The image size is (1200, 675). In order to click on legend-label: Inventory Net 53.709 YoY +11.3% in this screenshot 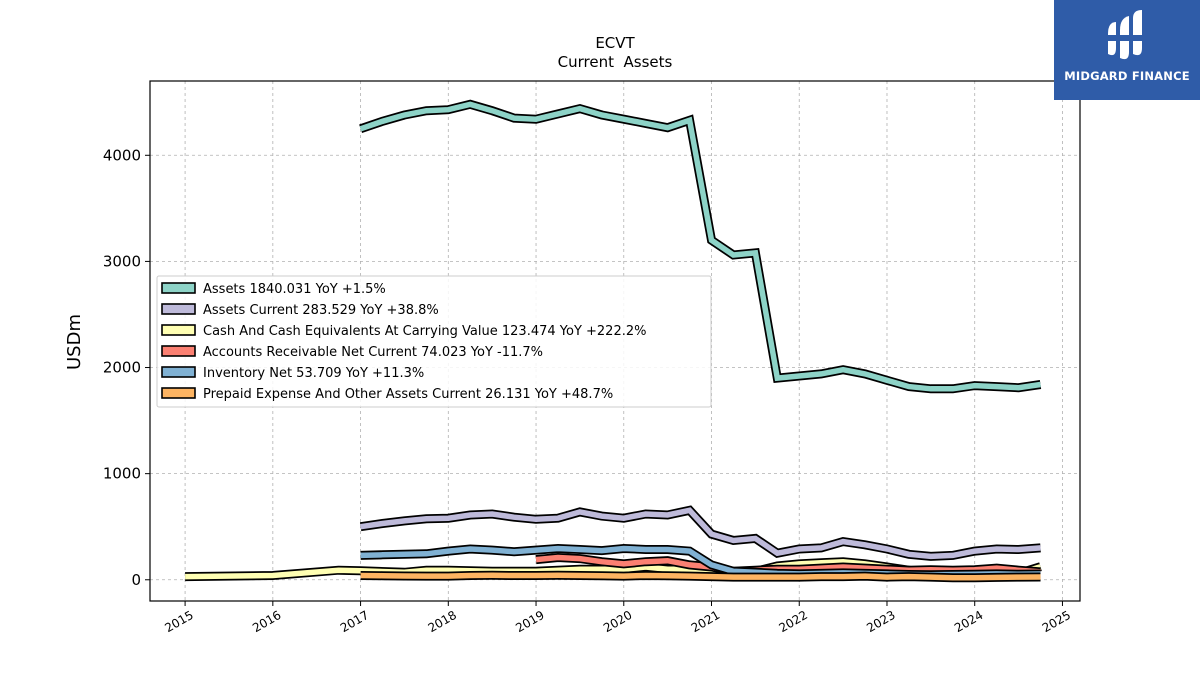, I will do `click(313, 373)`.